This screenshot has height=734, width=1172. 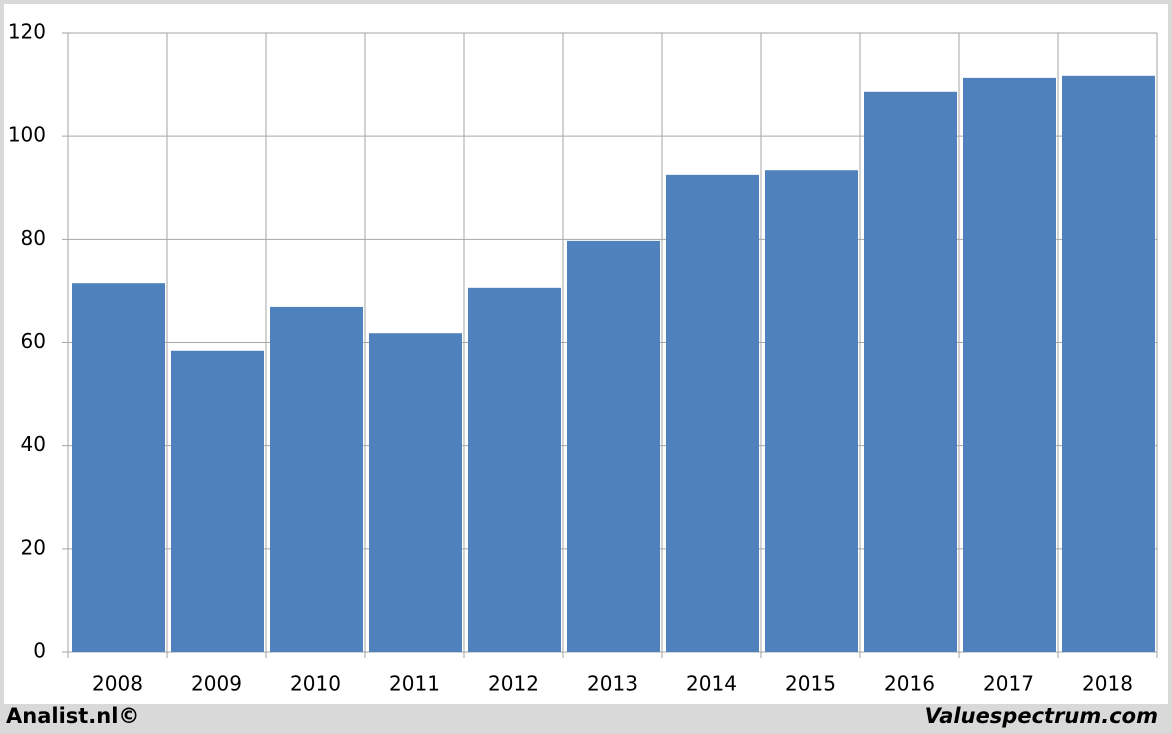 I want to click on y-tick-label: 60, so click(x=33, y=341).